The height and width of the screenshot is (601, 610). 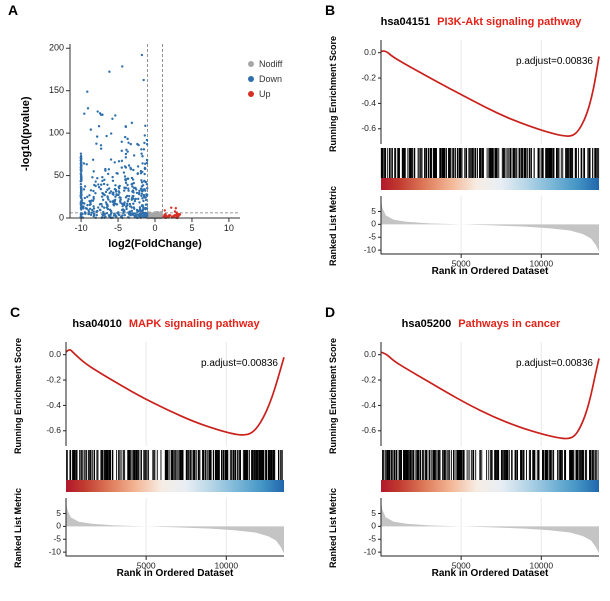 What do you see at coordinates (426, 324) in the screenshot?
I see `pathway-id-d: hsa05200` at bounding box center [426, 324].